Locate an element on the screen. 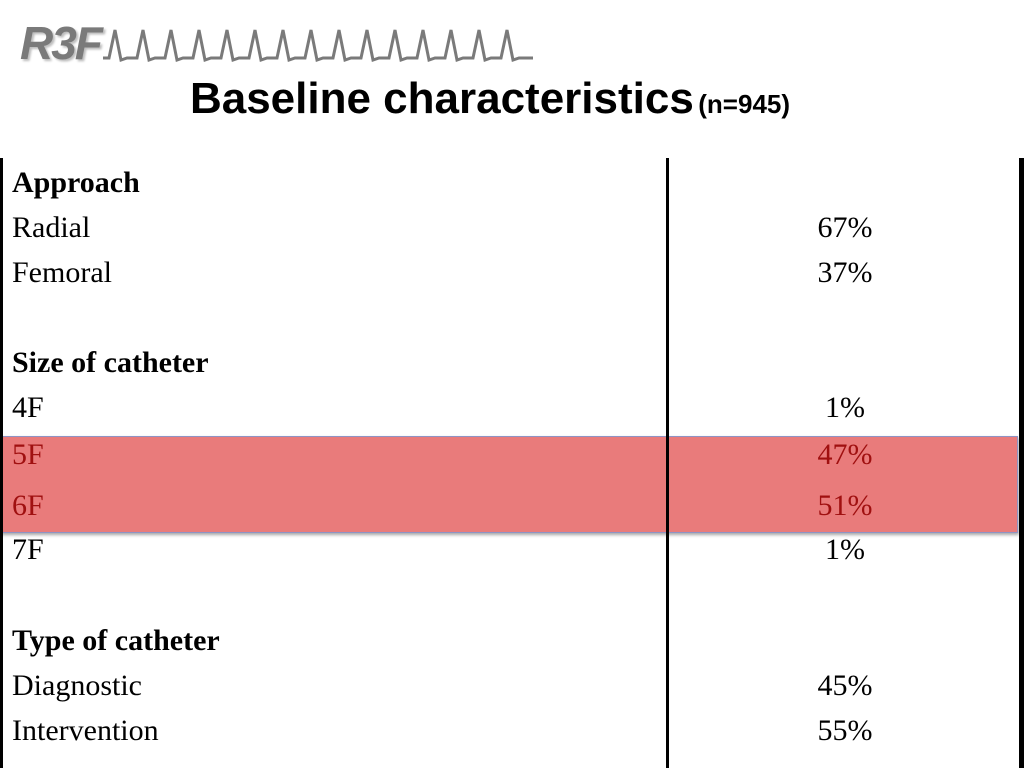  row-label: 4F is located at coordinates (28, 407).